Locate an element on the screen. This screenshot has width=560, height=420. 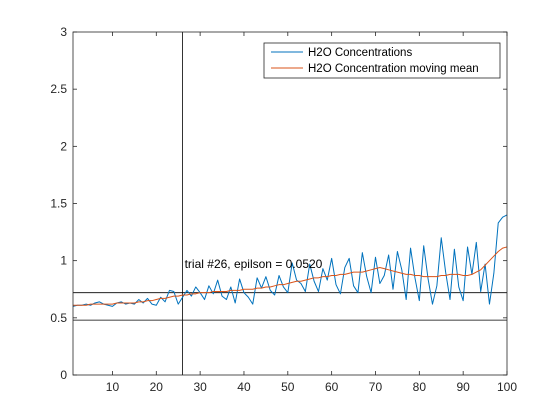
y-tick-label: 3 is located at coordinates (63, 32).